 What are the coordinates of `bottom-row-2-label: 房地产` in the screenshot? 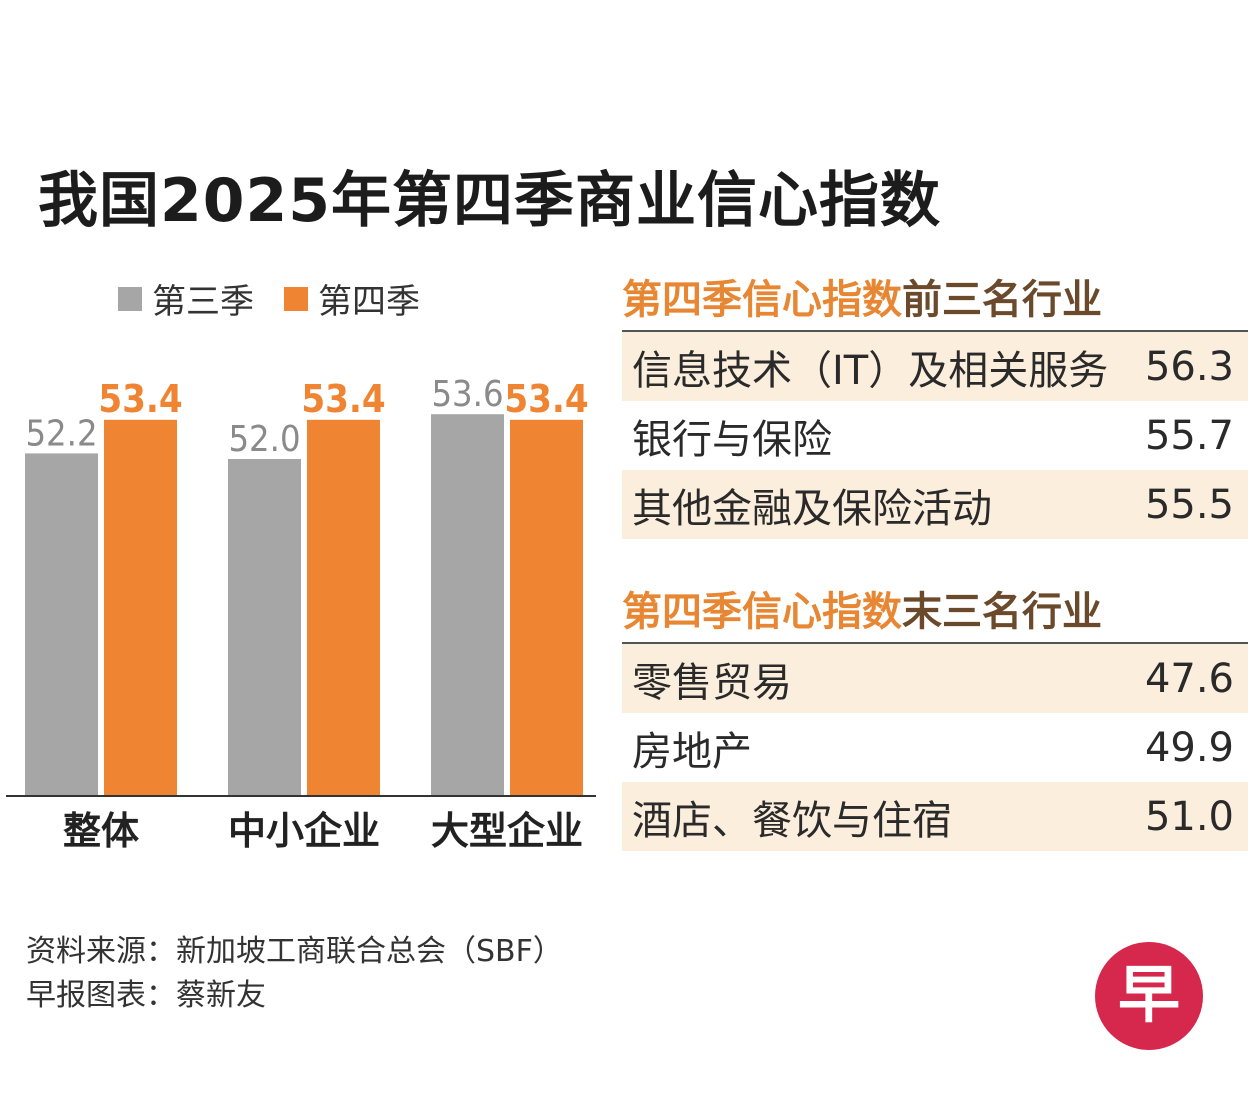 It's located at (692, 751).